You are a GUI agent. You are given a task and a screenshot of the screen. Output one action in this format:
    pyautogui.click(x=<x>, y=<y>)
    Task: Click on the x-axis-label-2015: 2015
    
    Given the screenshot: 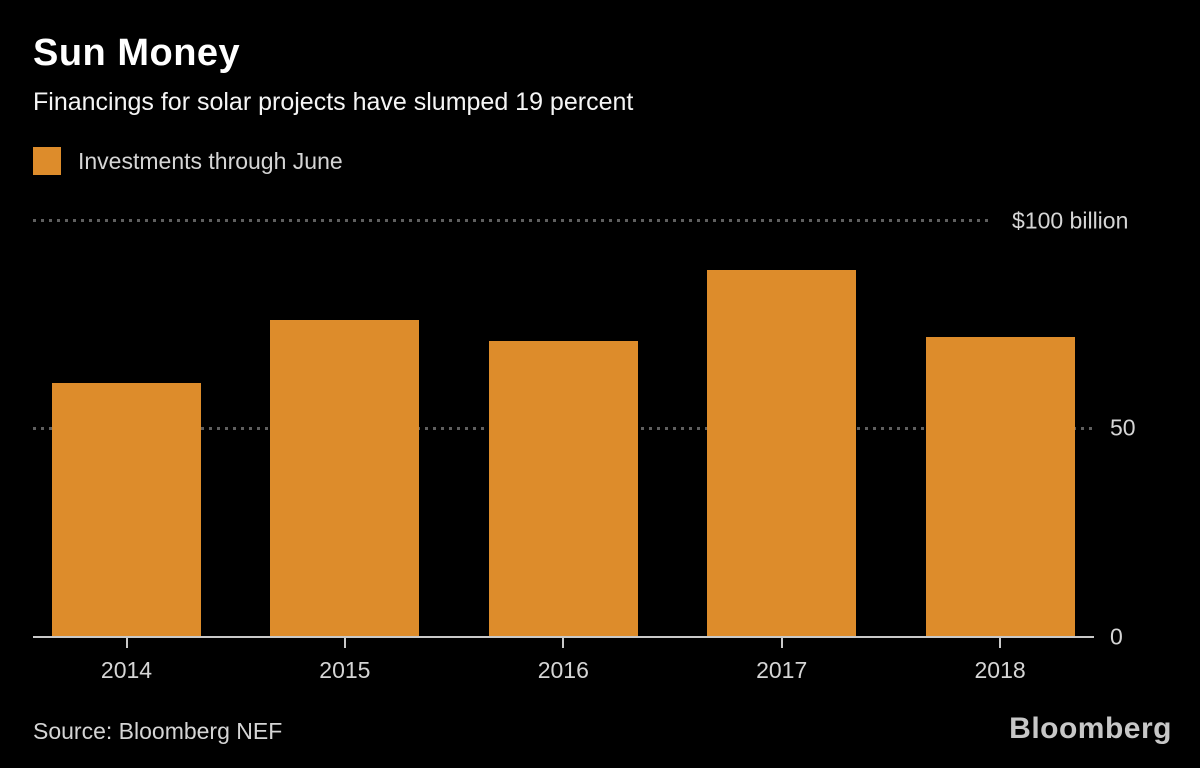 What is the action you would take?
    pyautogui.click(x=345, y=670)
    